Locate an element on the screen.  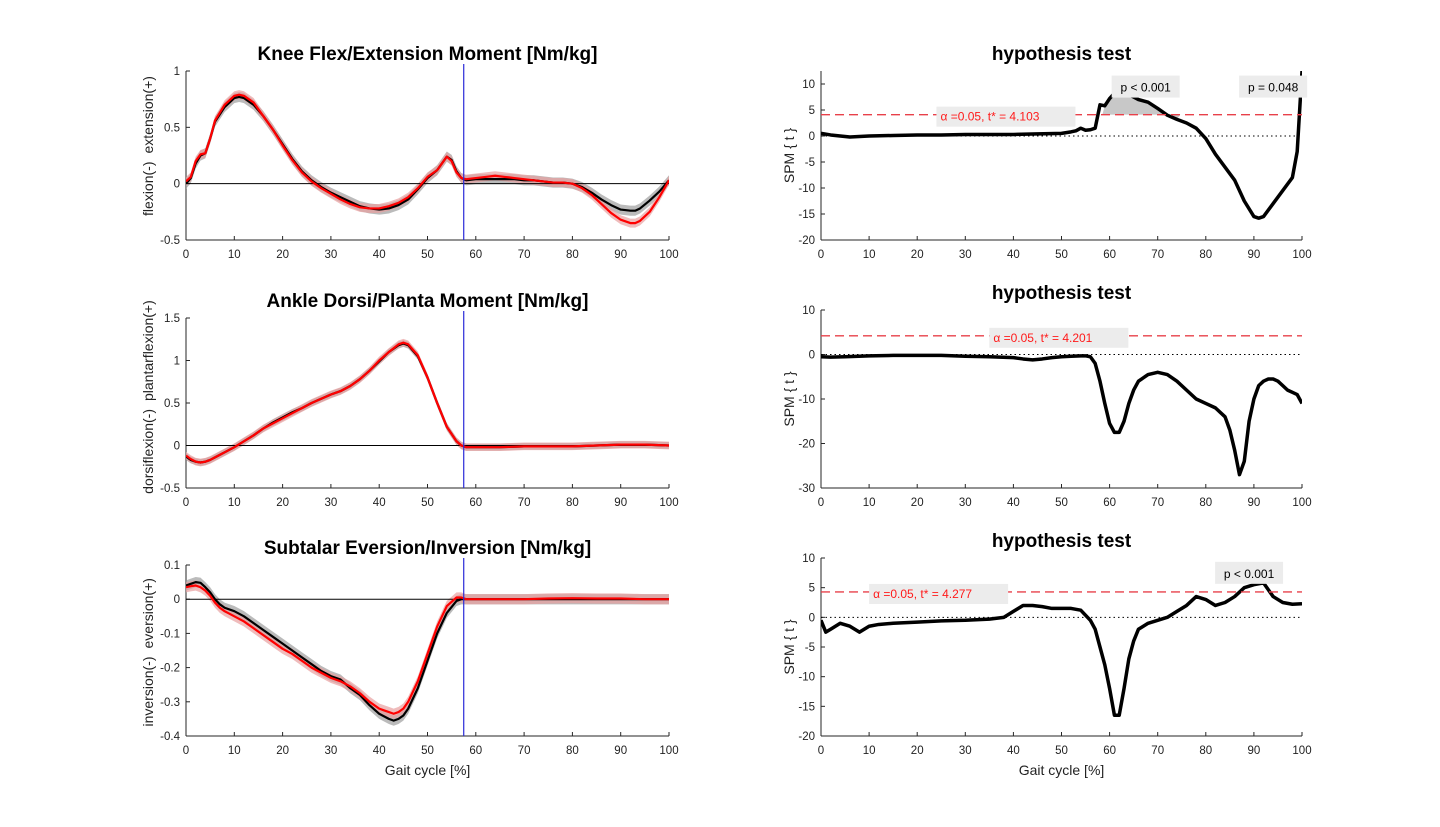
threshold-label: α =0.05, t* = 4.103 is located at coordinates (989, 117).